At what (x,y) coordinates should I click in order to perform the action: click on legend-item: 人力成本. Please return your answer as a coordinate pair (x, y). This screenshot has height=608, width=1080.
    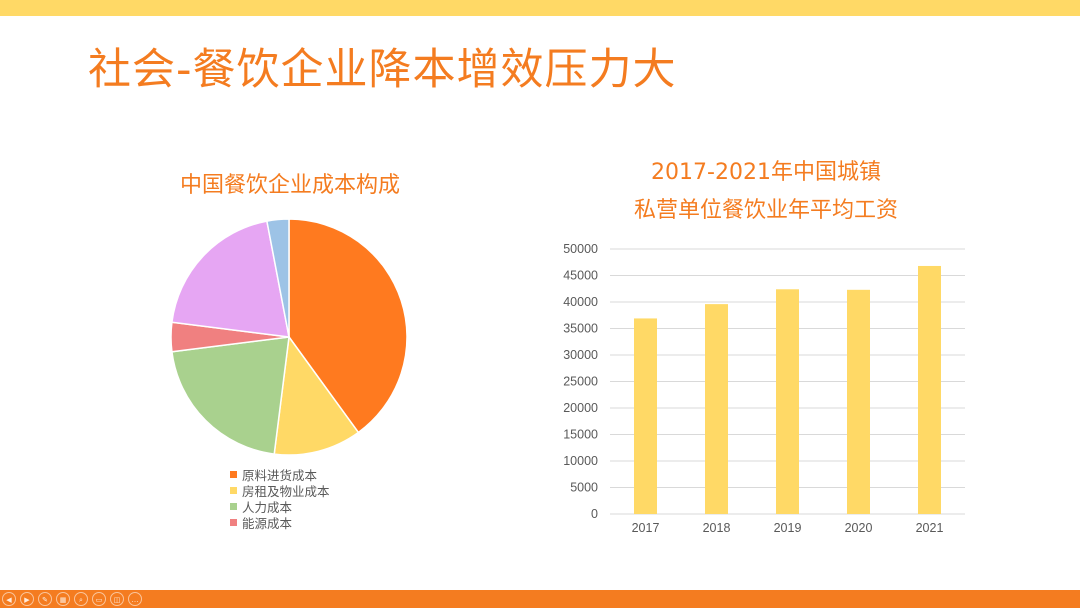
    Looking at the image, I should click on (280, 506).